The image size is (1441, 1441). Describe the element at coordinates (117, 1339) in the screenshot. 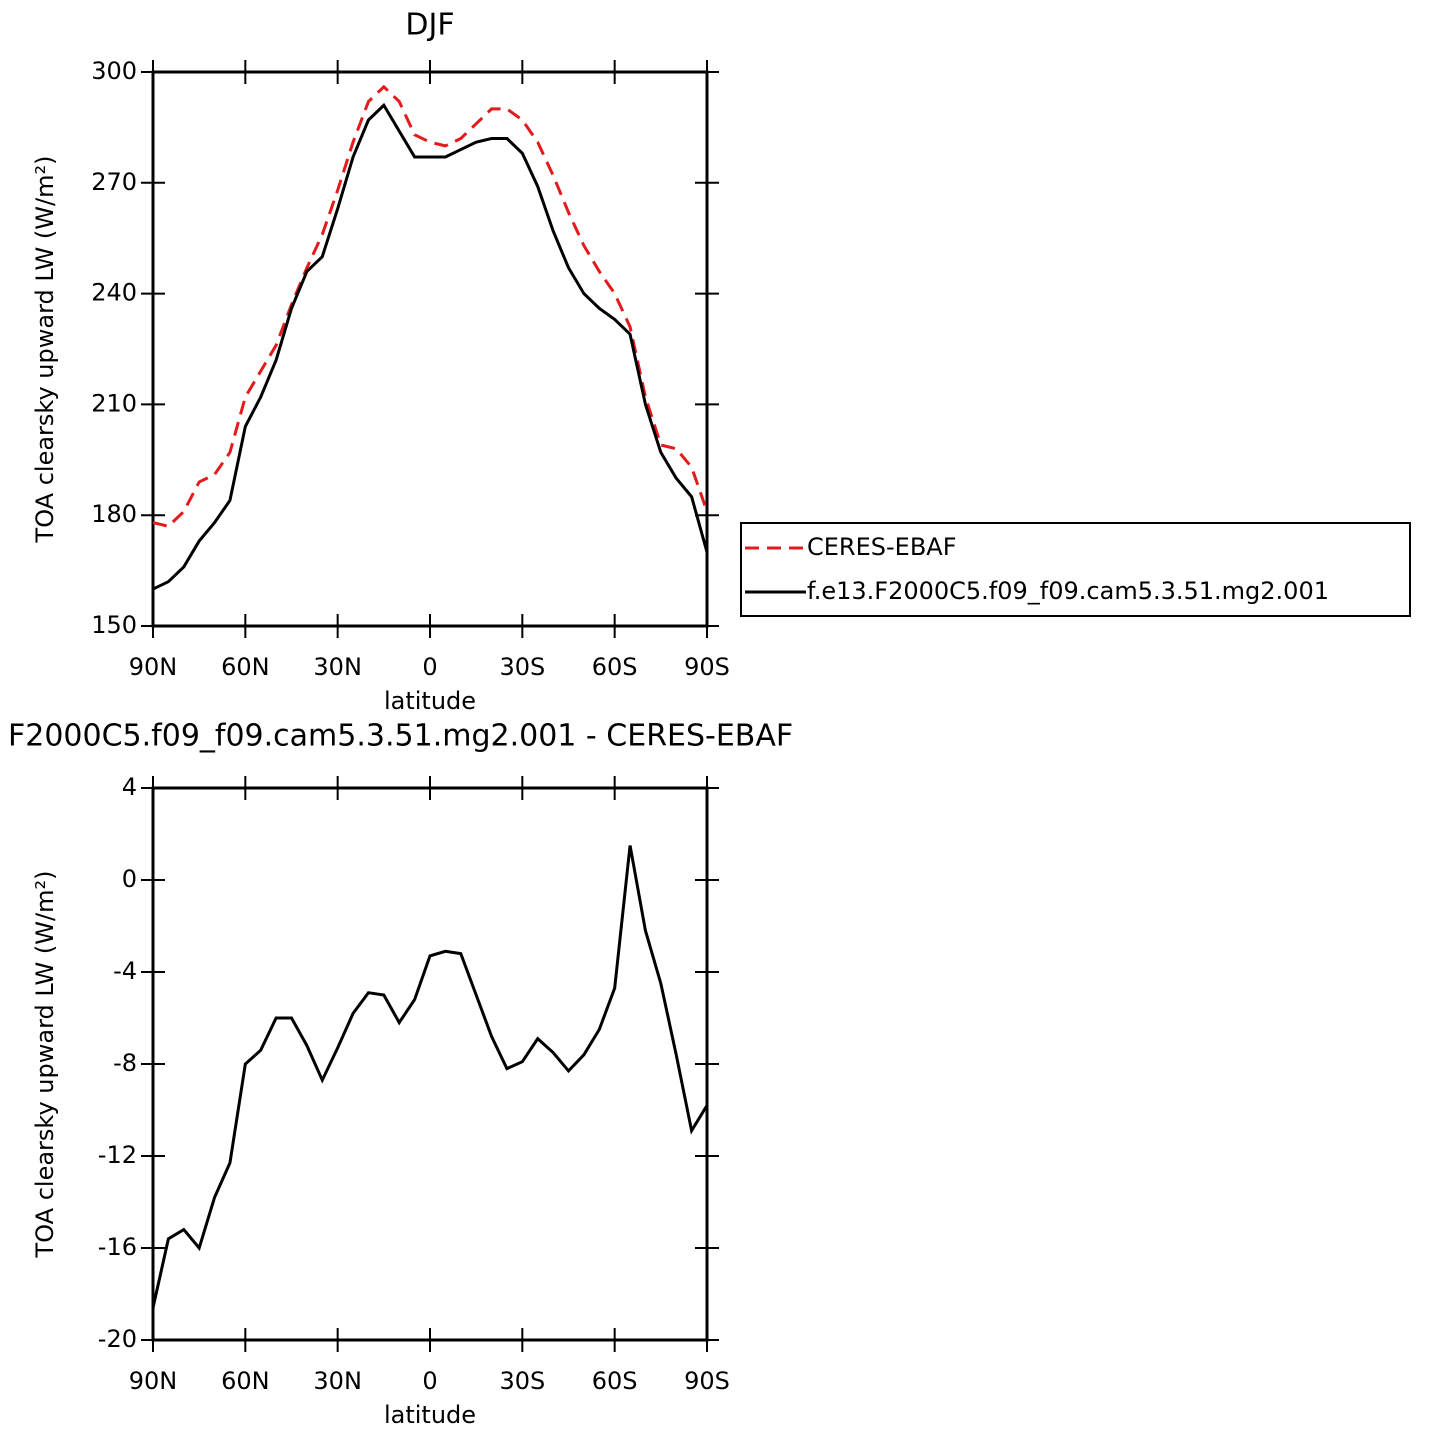

I see `y-tick-label: -20` at that location.